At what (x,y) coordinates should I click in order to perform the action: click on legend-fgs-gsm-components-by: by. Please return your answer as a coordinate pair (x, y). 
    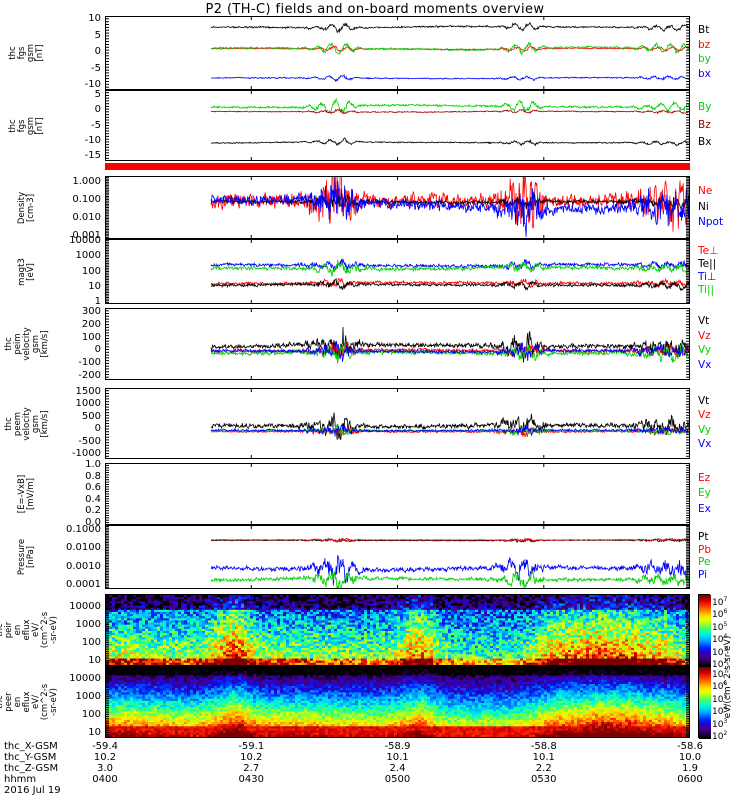
    Looking at the image, I should click on (704, 59).